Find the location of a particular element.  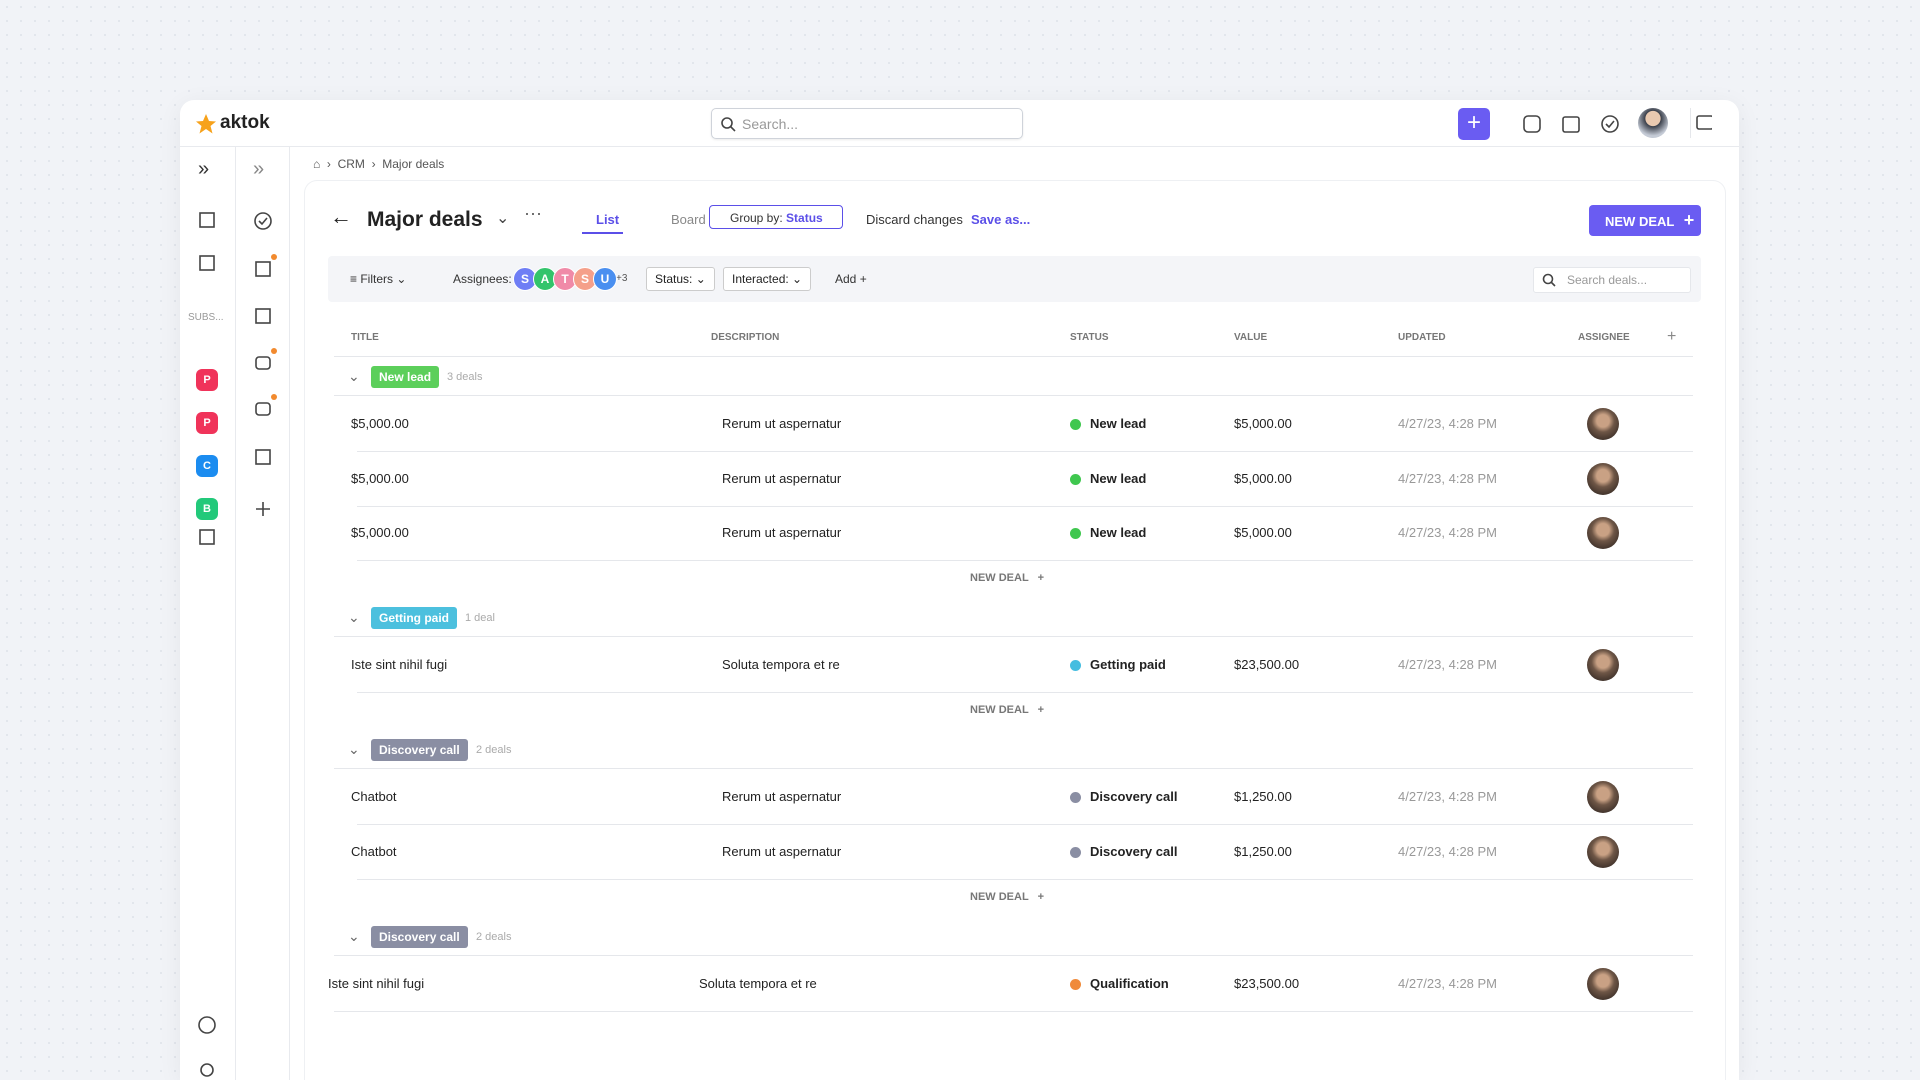

discard-button: Discard changes is located at coordinates (914, 219).